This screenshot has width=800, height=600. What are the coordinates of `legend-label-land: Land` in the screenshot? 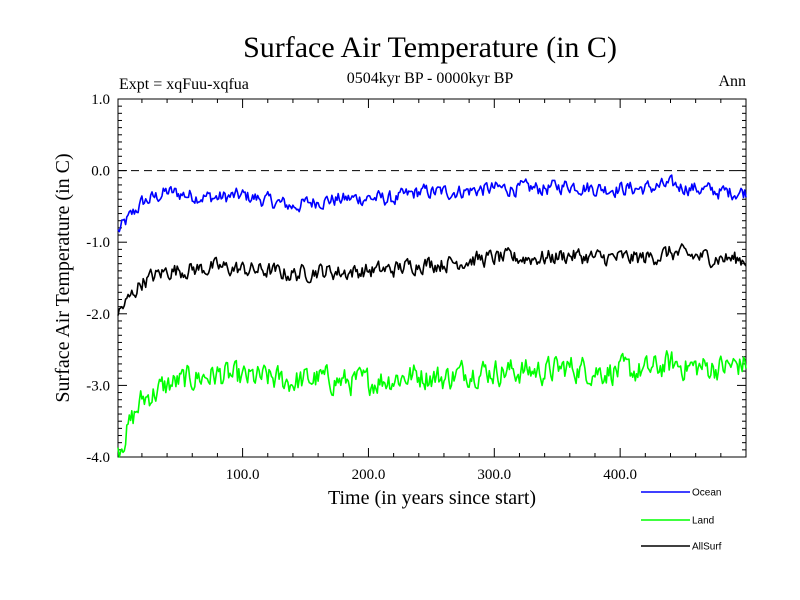 It's located at (703, 521).